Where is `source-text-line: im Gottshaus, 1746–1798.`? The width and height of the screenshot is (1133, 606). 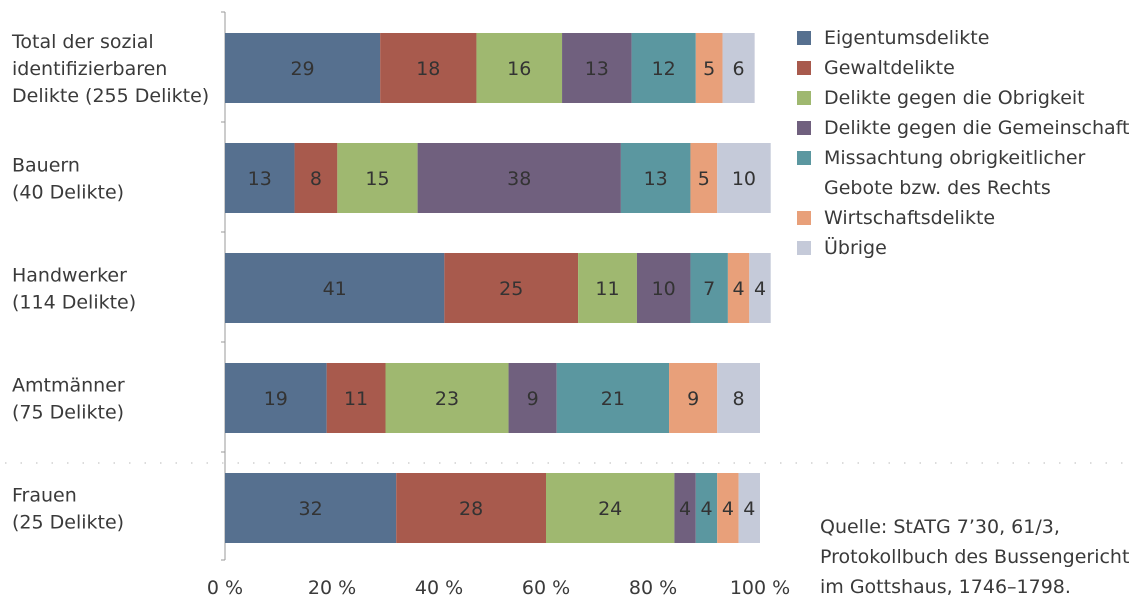 source-text-line: im Gottshaus, 1746–1798. is located at coordinates (945, 587).